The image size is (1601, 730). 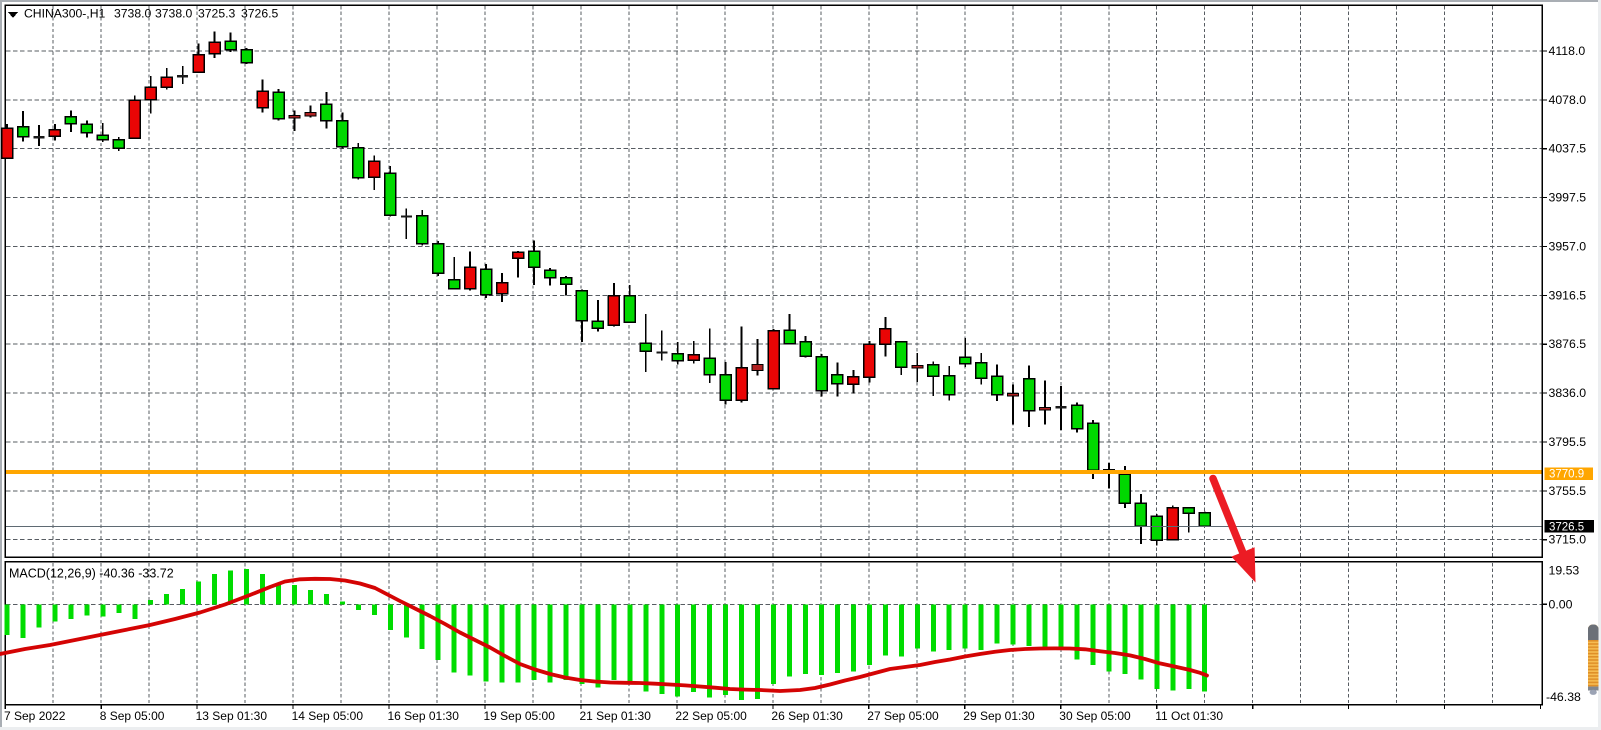 What do you see at coordinates (1568, 247) in the screenshot?
I see `svg-text: 3957.0` at bounding box center [1568, 247].